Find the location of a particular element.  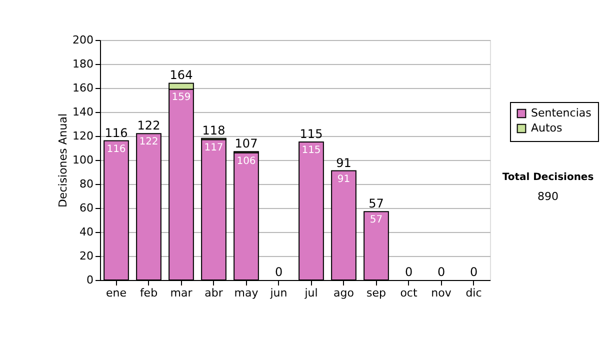

x-tick-label: nov is located at coordinates (441, 293).